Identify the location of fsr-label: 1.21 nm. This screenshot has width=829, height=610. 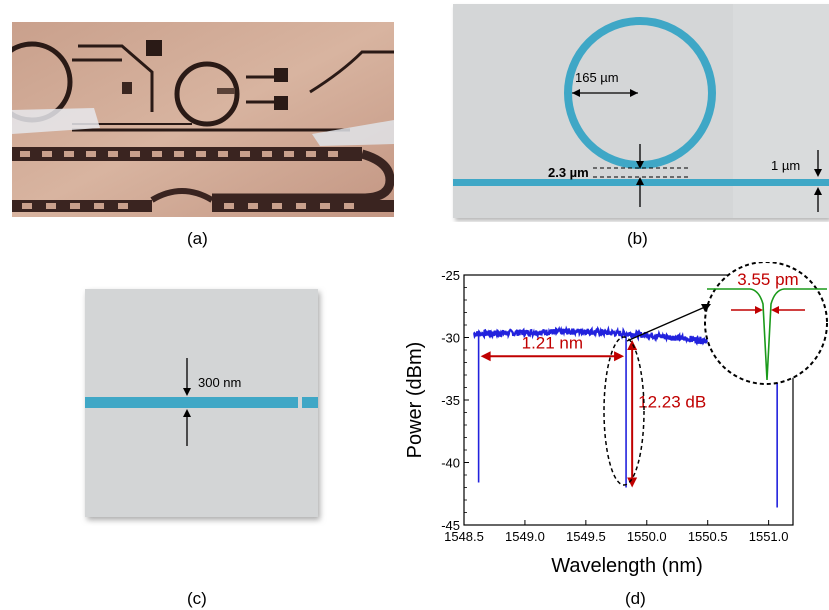
(552, 342).